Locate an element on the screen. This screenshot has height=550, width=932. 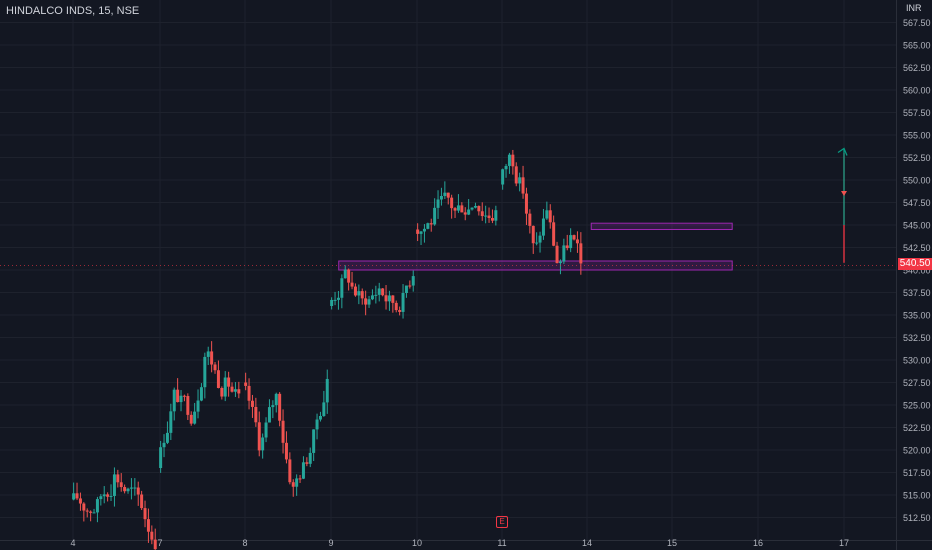
price-tick-label: 565.00 is located at coordinates (917, 46).